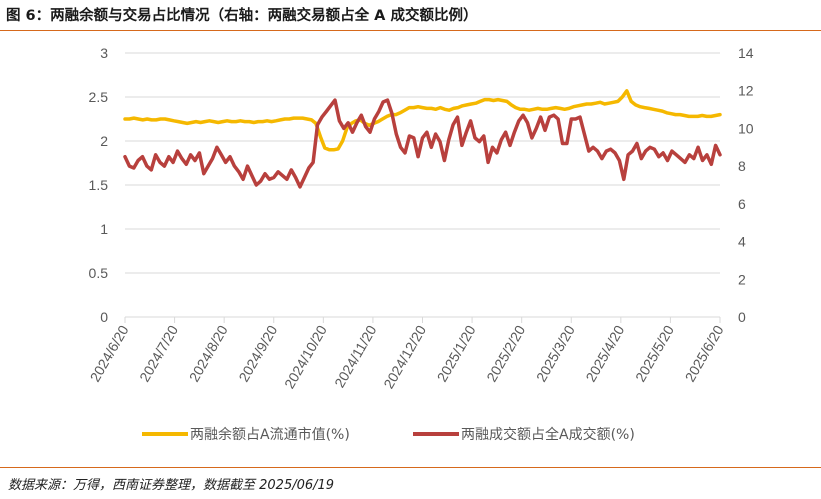 The image size is (821, 499). I want to click on x-tick-label: 2025/5/20, so click(654, 353).